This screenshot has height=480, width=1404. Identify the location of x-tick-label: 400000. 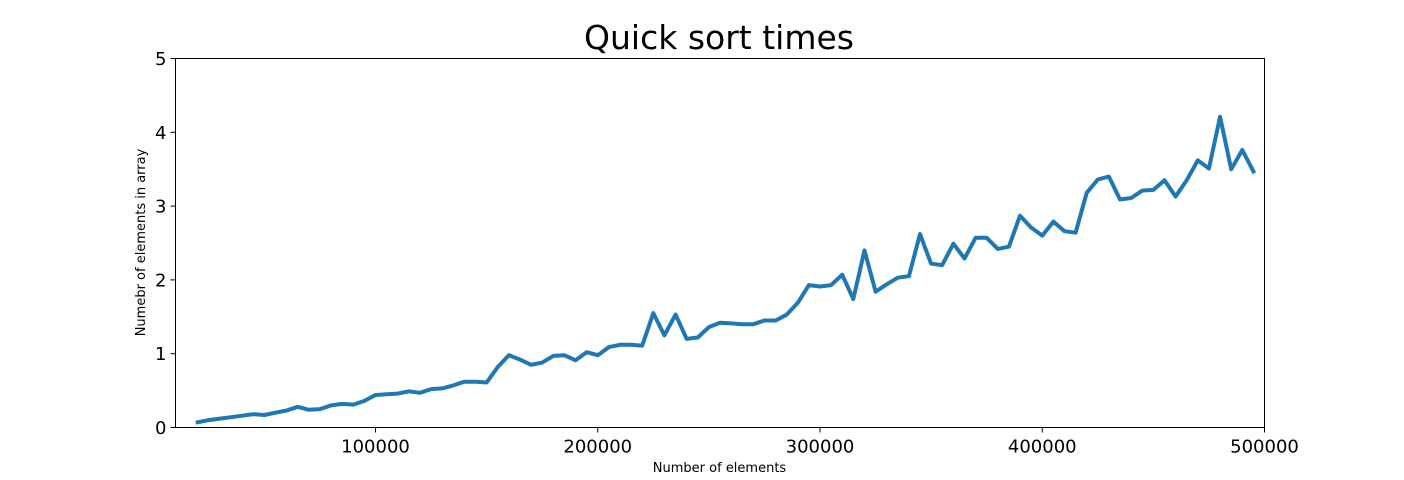
(1042, 447).